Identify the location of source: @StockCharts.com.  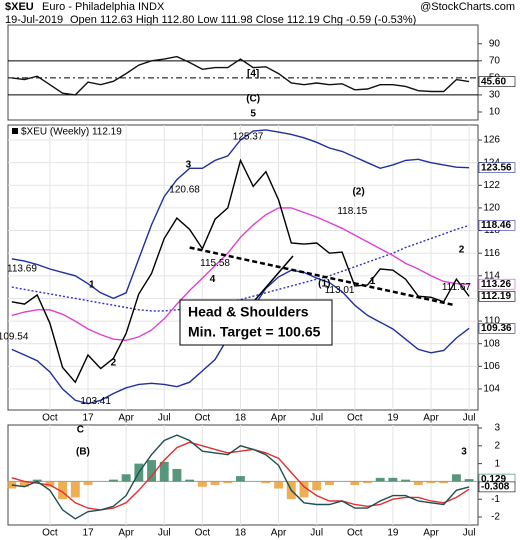
(467, 7).